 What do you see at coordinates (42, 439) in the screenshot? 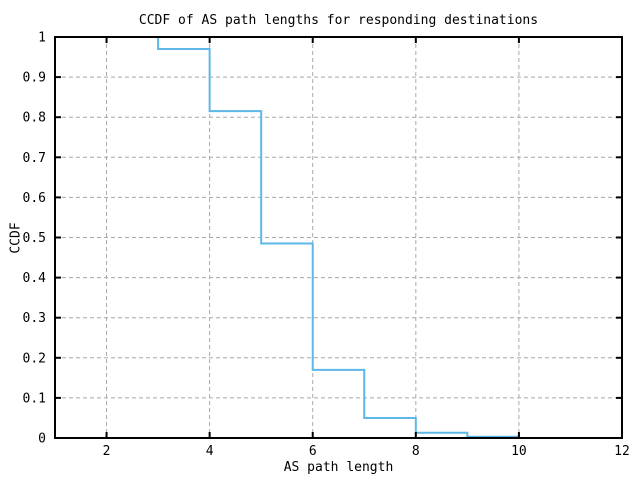
I see `svg-text: 0` at bounding box center [42, 439].